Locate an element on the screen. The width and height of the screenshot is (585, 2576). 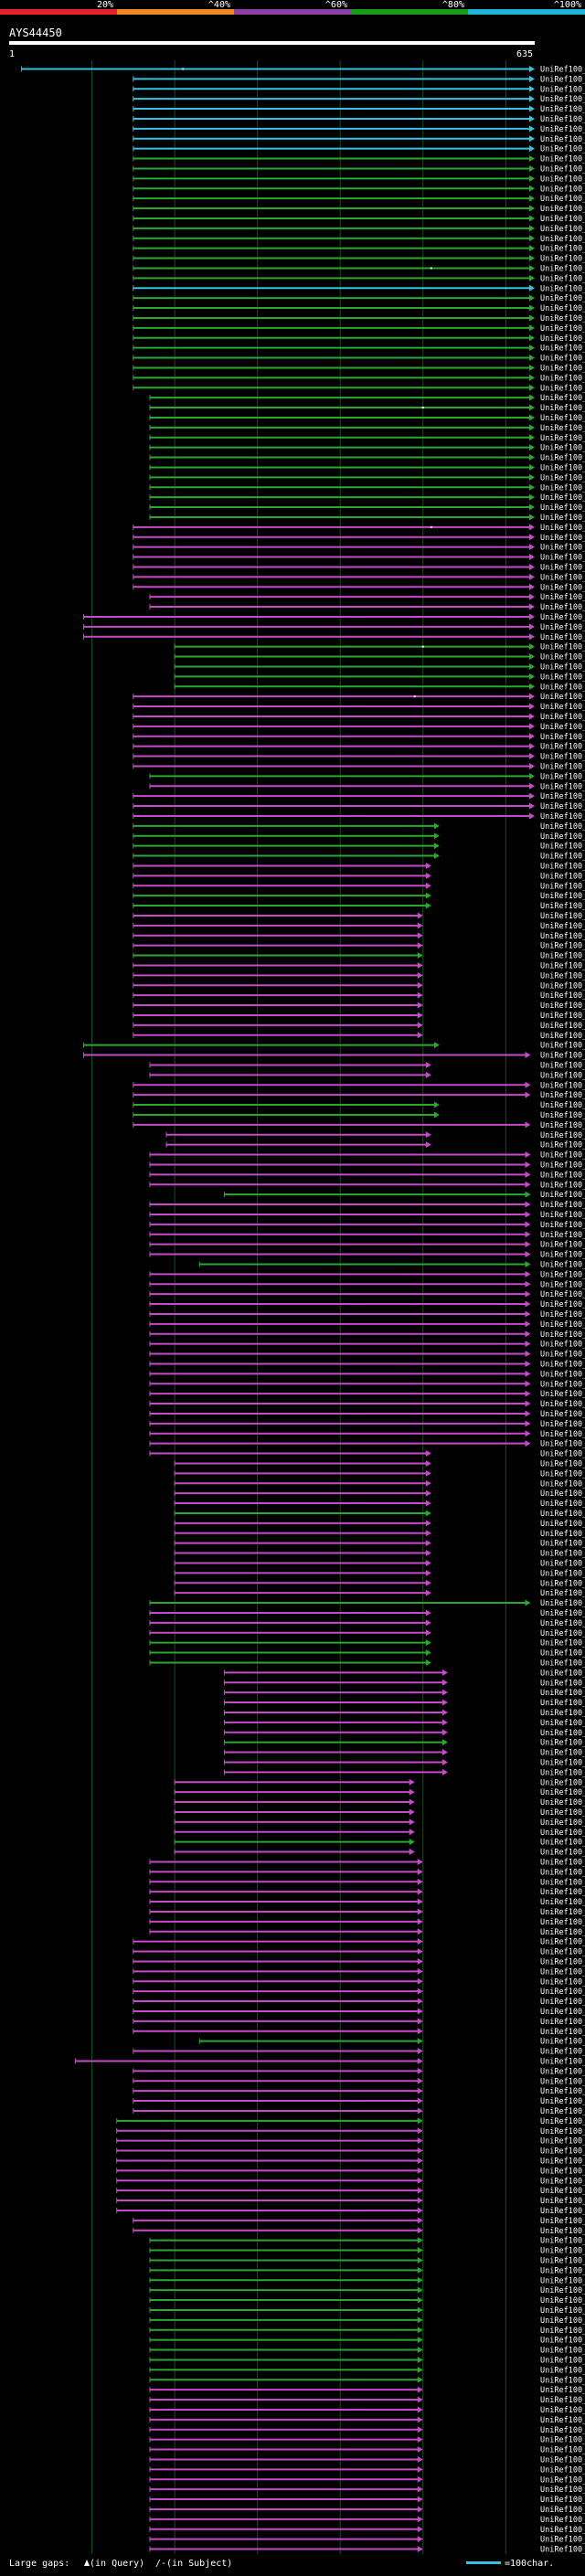
hit-label: UniRef100_Q9LNV5 is located at coordinates (563, 2231).